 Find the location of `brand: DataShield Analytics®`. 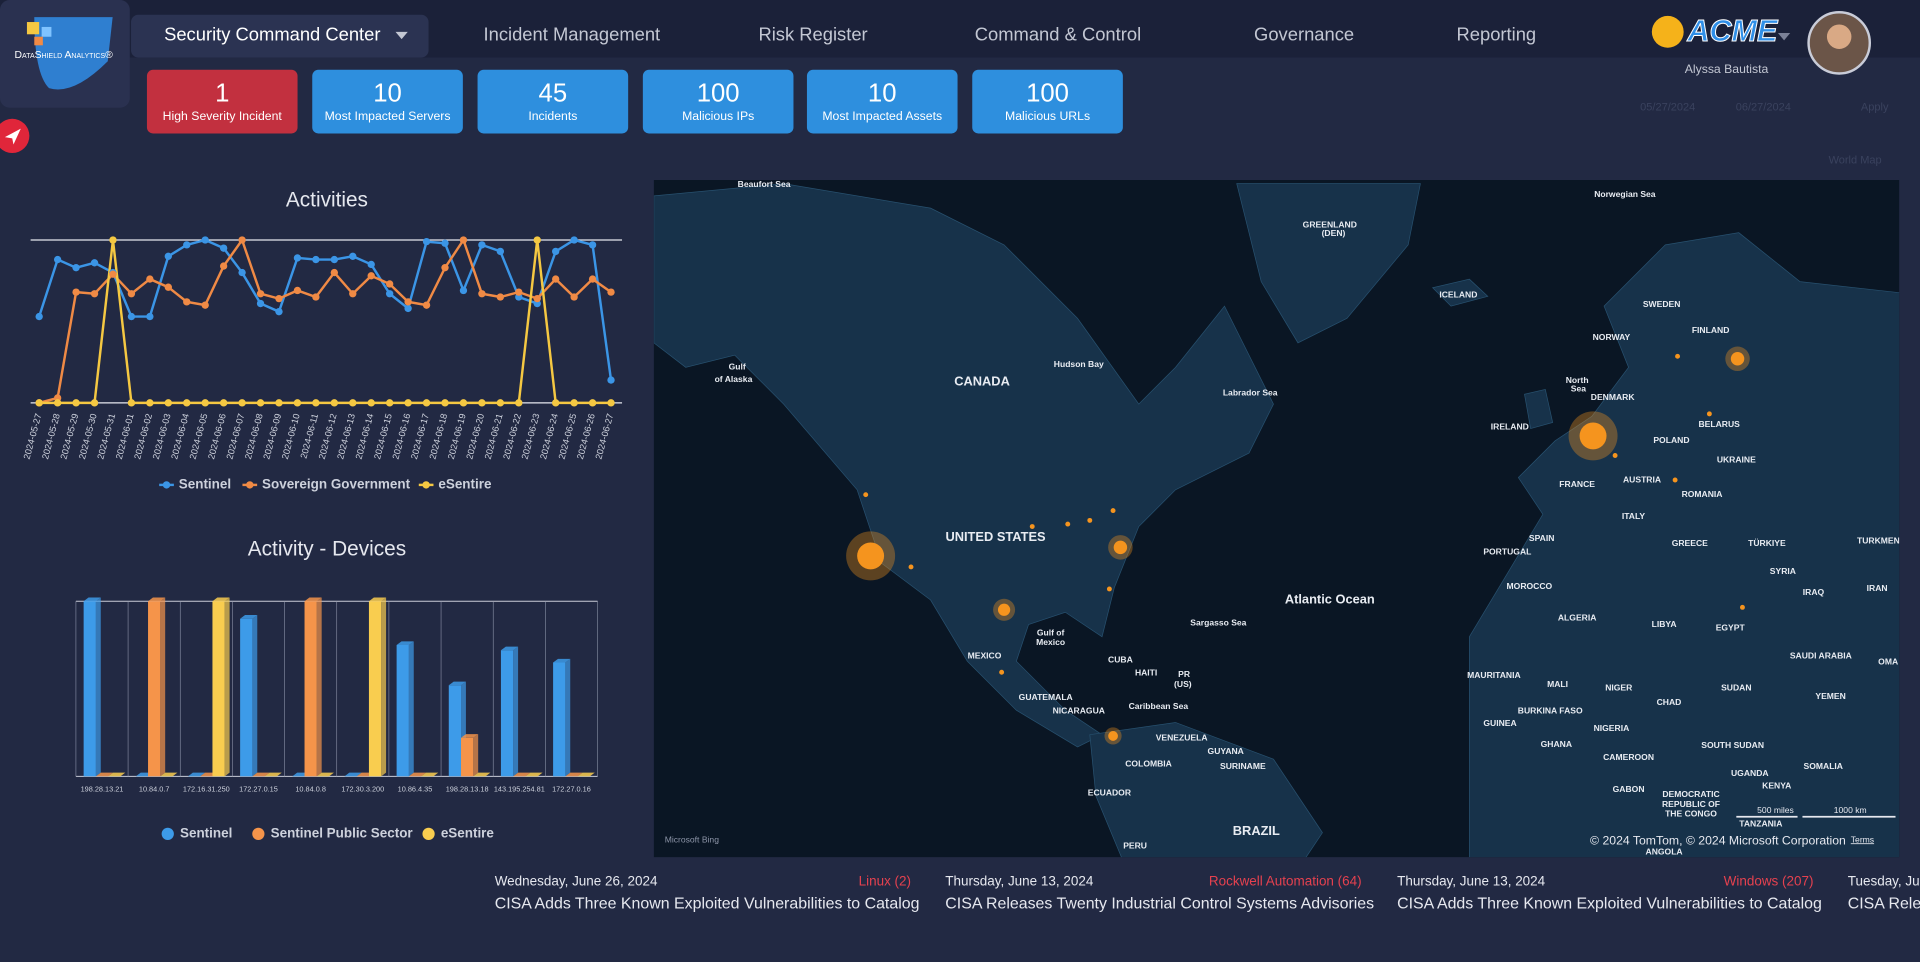

brand: DataShield Analytics® is located at coordinates (64, 55).